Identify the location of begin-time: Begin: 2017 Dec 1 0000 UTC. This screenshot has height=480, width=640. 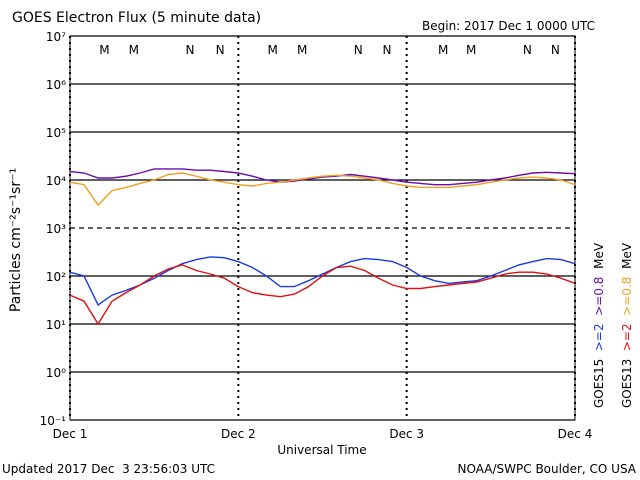
(508, 26).